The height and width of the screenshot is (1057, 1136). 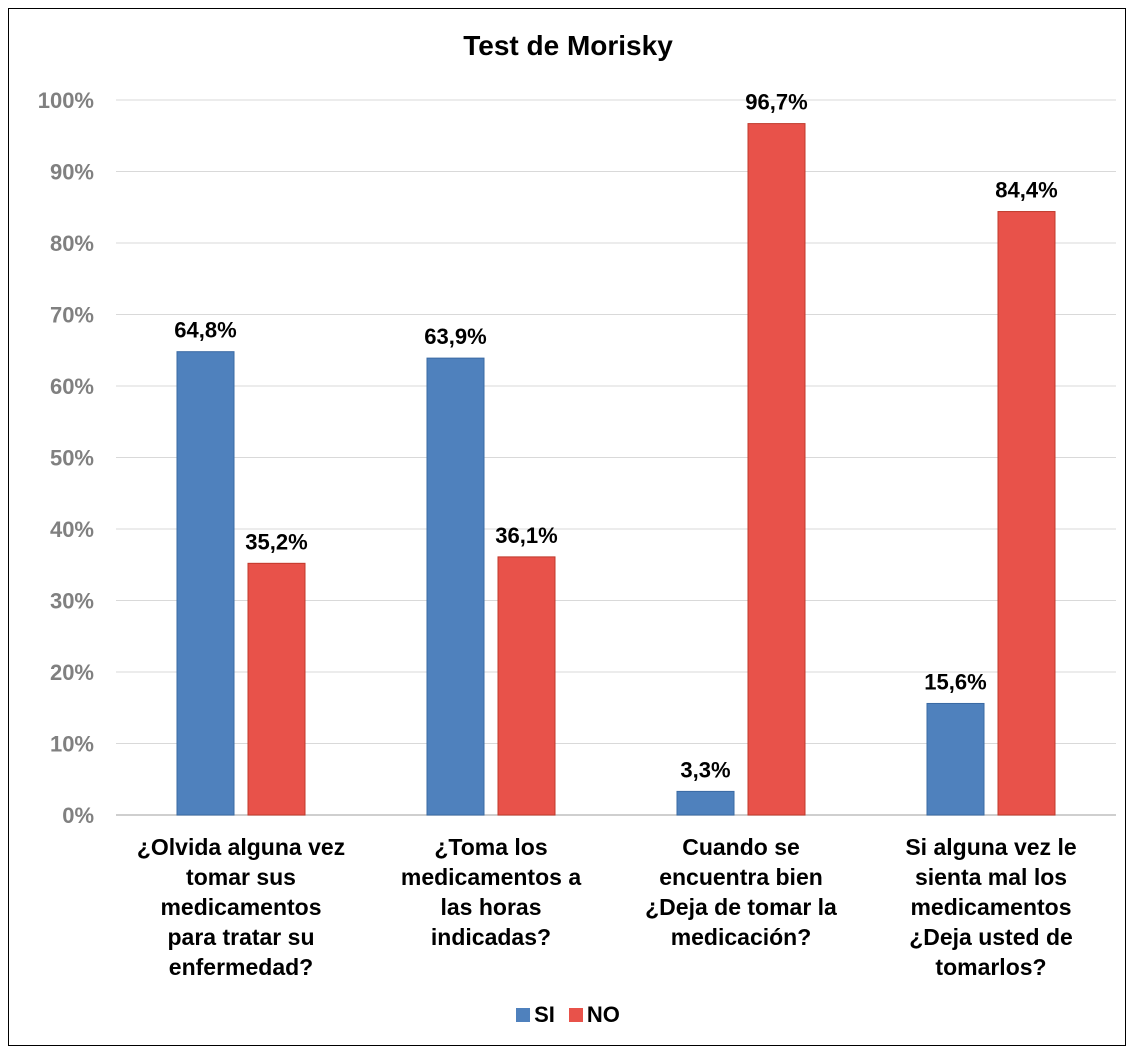 What do you see at coordinates (568, 45) in the screenshot?
I see `chart-title: Test de Morisky` at bounding box center [568, 45].